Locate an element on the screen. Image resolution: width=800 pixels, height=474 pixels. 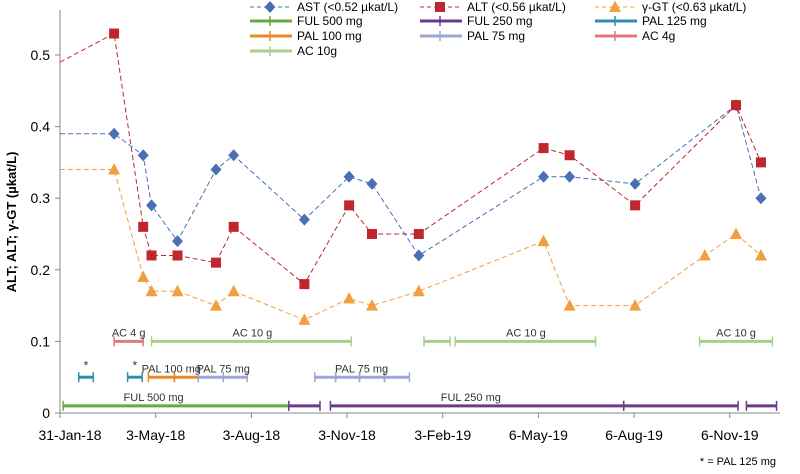
y-tick-label: 0.3 is located at coordinates (41, 198).